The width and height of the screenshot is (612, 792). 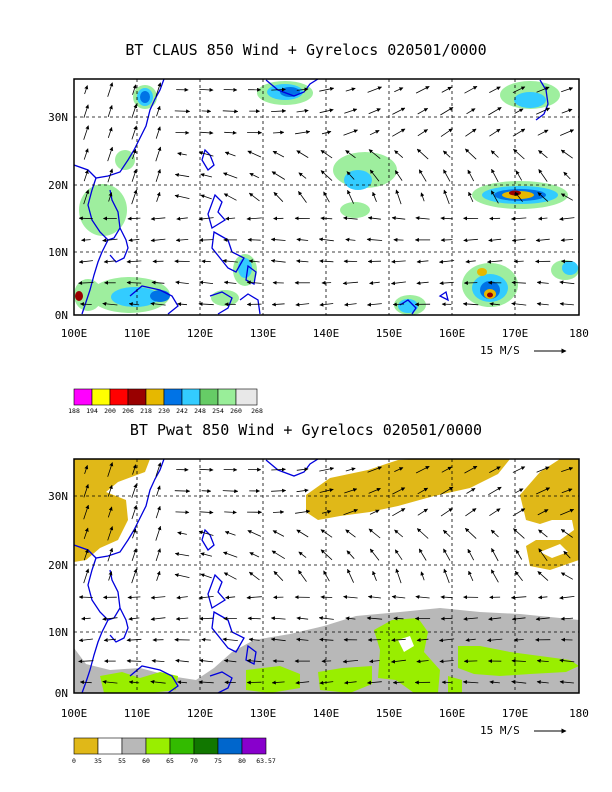 I want to click on colorbar-label: 218, so click(x=146, y=411).